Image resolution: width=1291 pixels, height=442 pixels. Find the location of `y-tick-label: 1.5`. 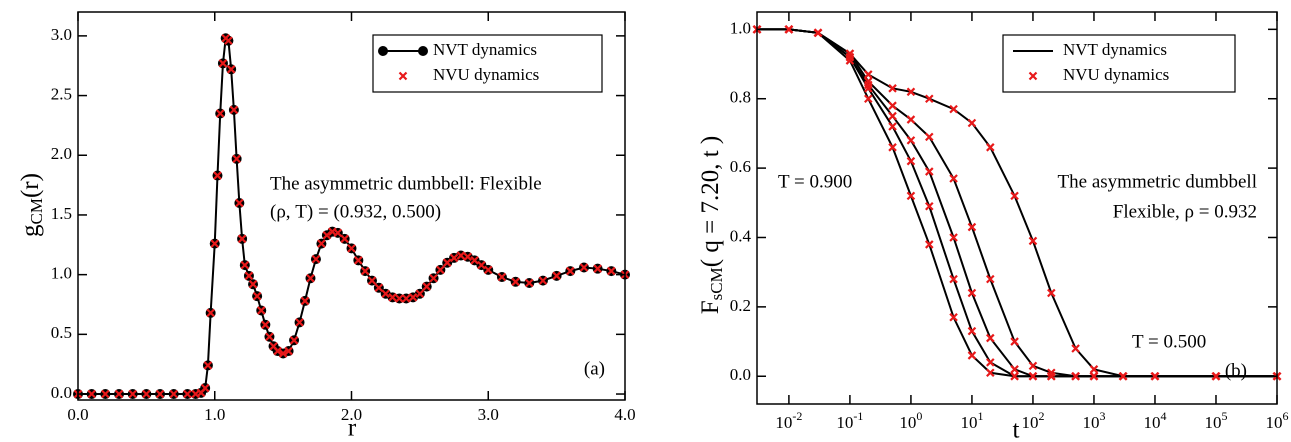

y-tick-label: 1.5 is located at coordinates (61, 213).